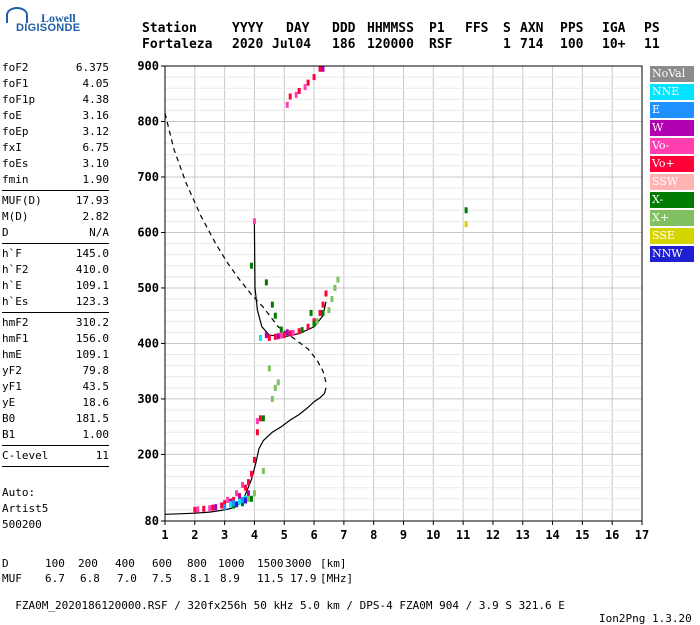 Image resolution: width=700 pixels, height=625 pixels. I want to click on header-cell: 11, so click(652, 44).